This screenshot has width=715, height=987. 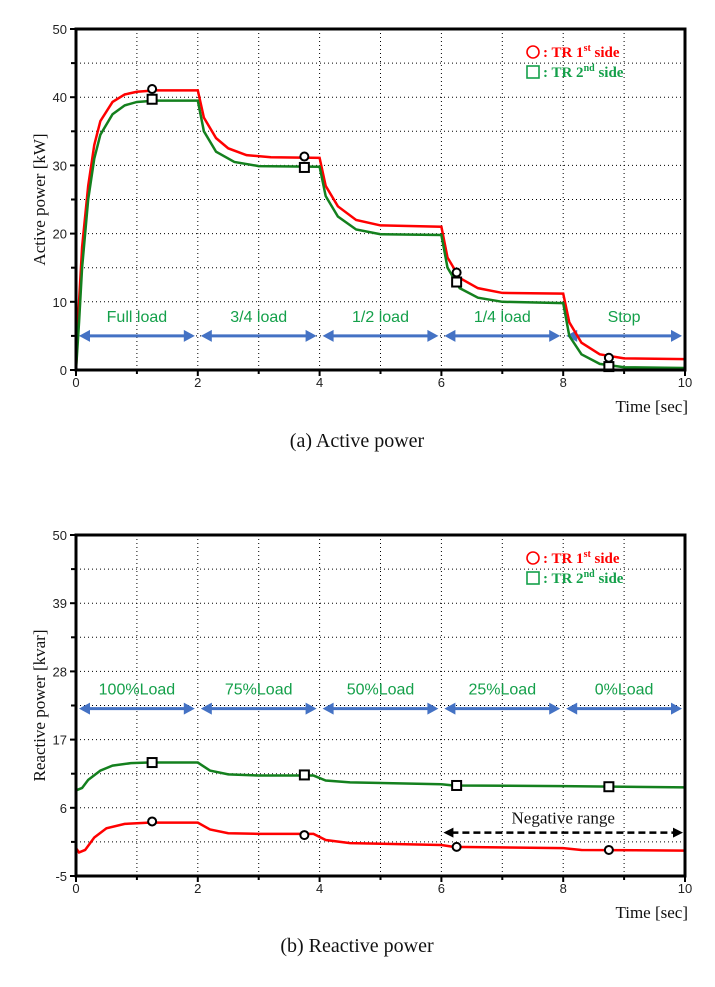 I want to click on load-label: 1/2 load, so click(x=380, y=317).